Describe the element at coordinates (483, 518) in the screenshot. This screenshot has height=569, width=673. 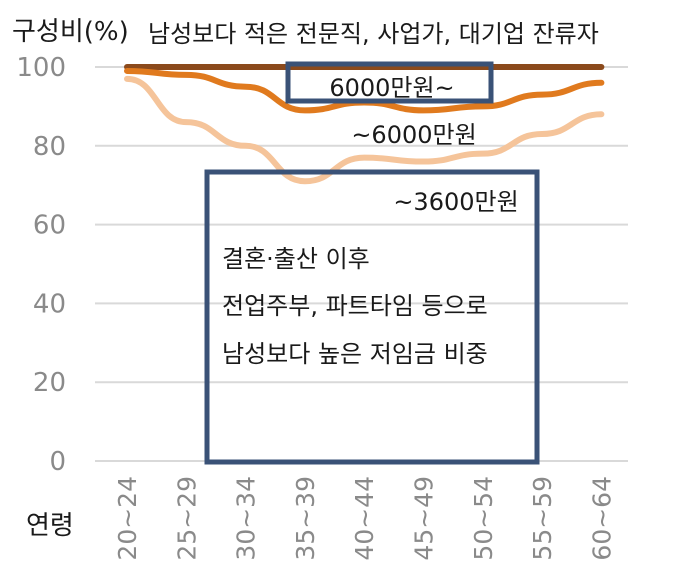
I see `x-tick-label: 50~54` at that location.